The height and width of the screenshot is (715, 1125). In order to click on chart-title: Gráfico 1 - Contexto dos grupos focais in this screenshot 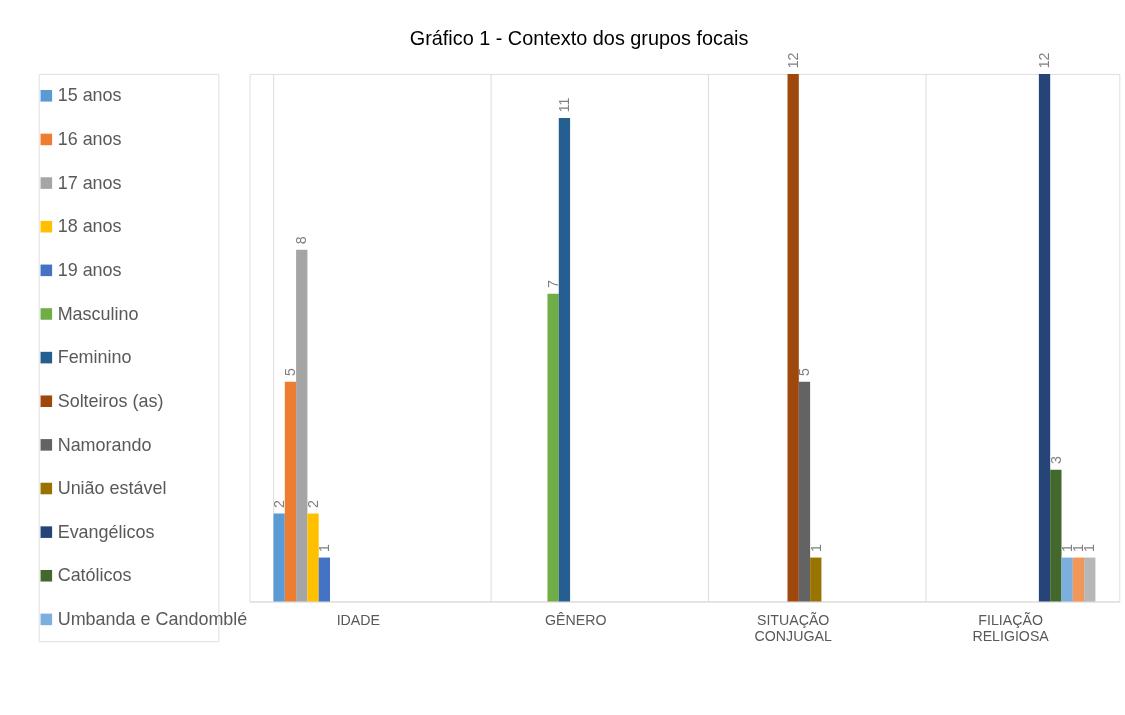, I will do `click(579, 37)`.